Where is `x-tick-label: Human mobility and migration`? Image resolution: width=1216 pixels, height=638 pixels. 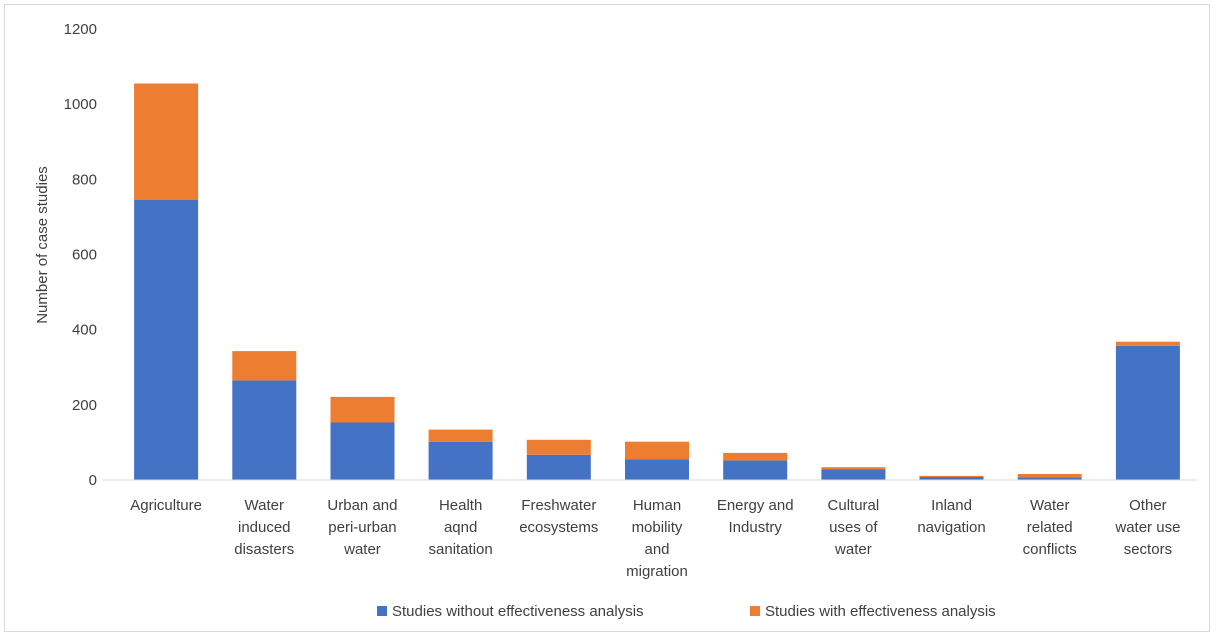 x-tick-label: Human mobility and migration is located at coordinates (657, 538).